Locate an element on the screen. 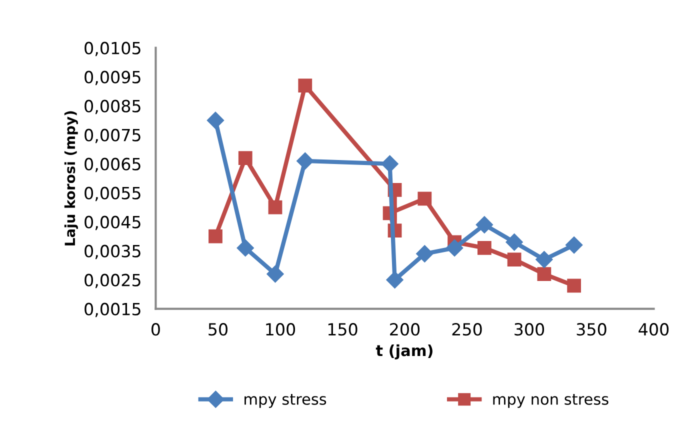 The width and height of the screenshot is (686, 435). x-tick-label: 0 is located at coordinates (156, 329).